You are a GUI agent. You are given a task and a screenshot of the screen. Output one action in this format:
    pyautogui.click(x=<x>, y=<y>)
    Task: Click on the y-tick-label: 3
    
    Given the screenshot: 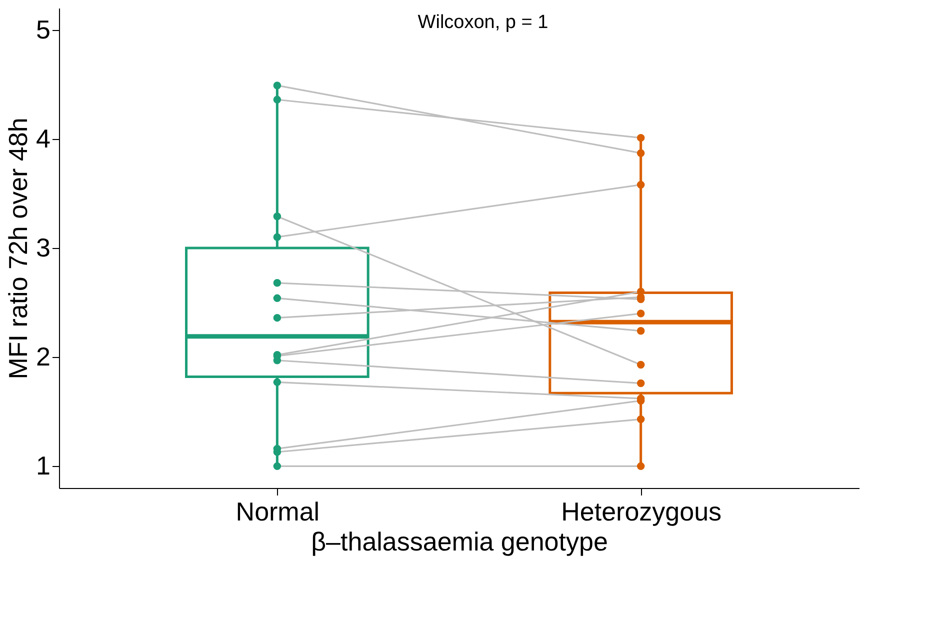 What is the action you would take?
    pyautogui.click(x=43, y=247)
    